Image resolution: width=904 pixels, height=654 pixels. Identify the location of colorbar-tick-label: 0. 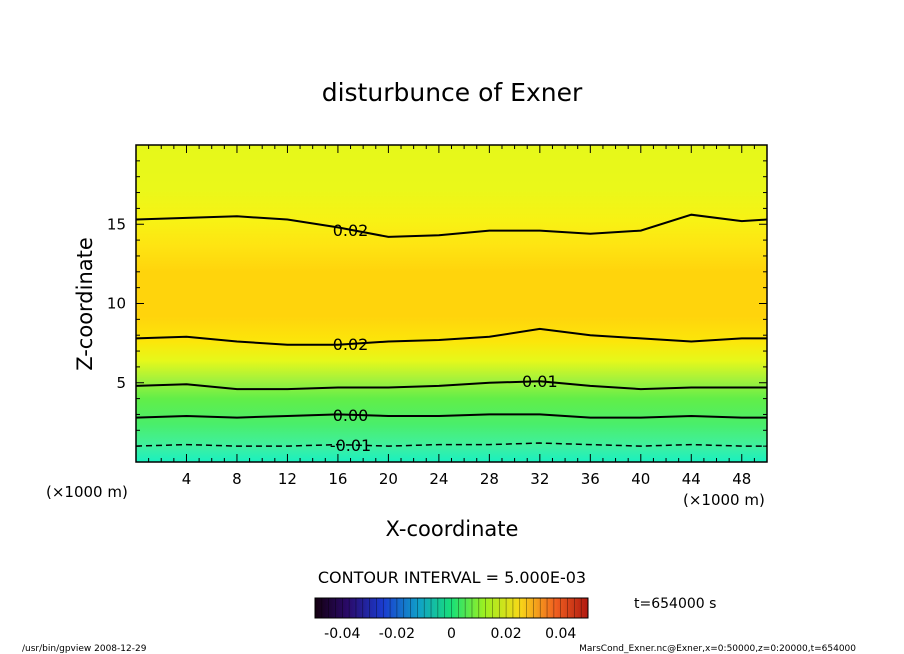
(451, 634).